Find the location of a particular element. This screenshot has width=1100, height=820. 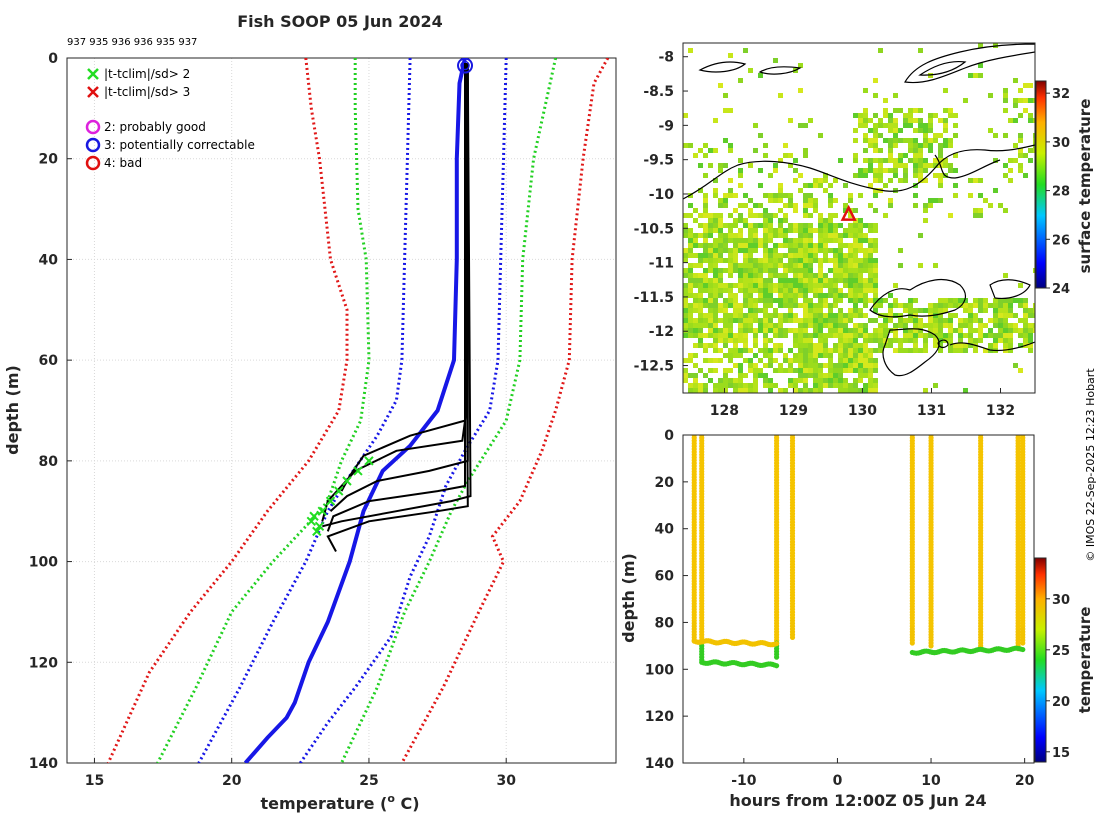

ts-x-tick-label: -10 is located at coordinates (744, 781).